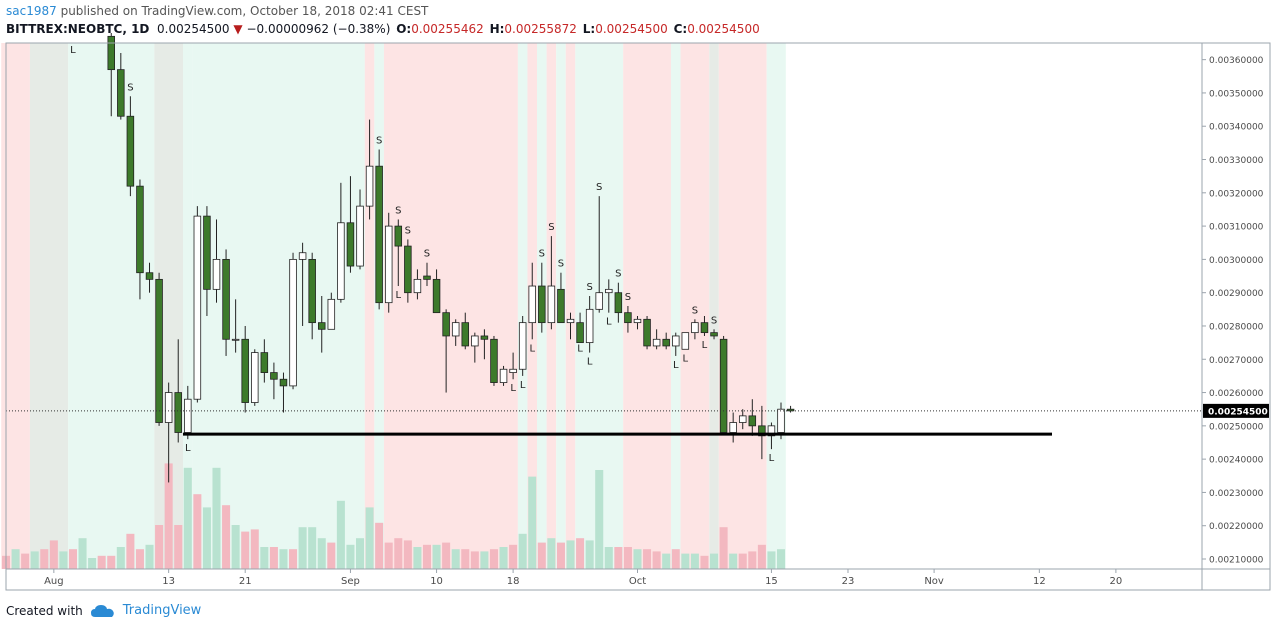 This screenshot has height=628, width=1274. Describe the element at coordinates (44, 610) in the screenshot. I see `created-with-text: Created with` at that location.